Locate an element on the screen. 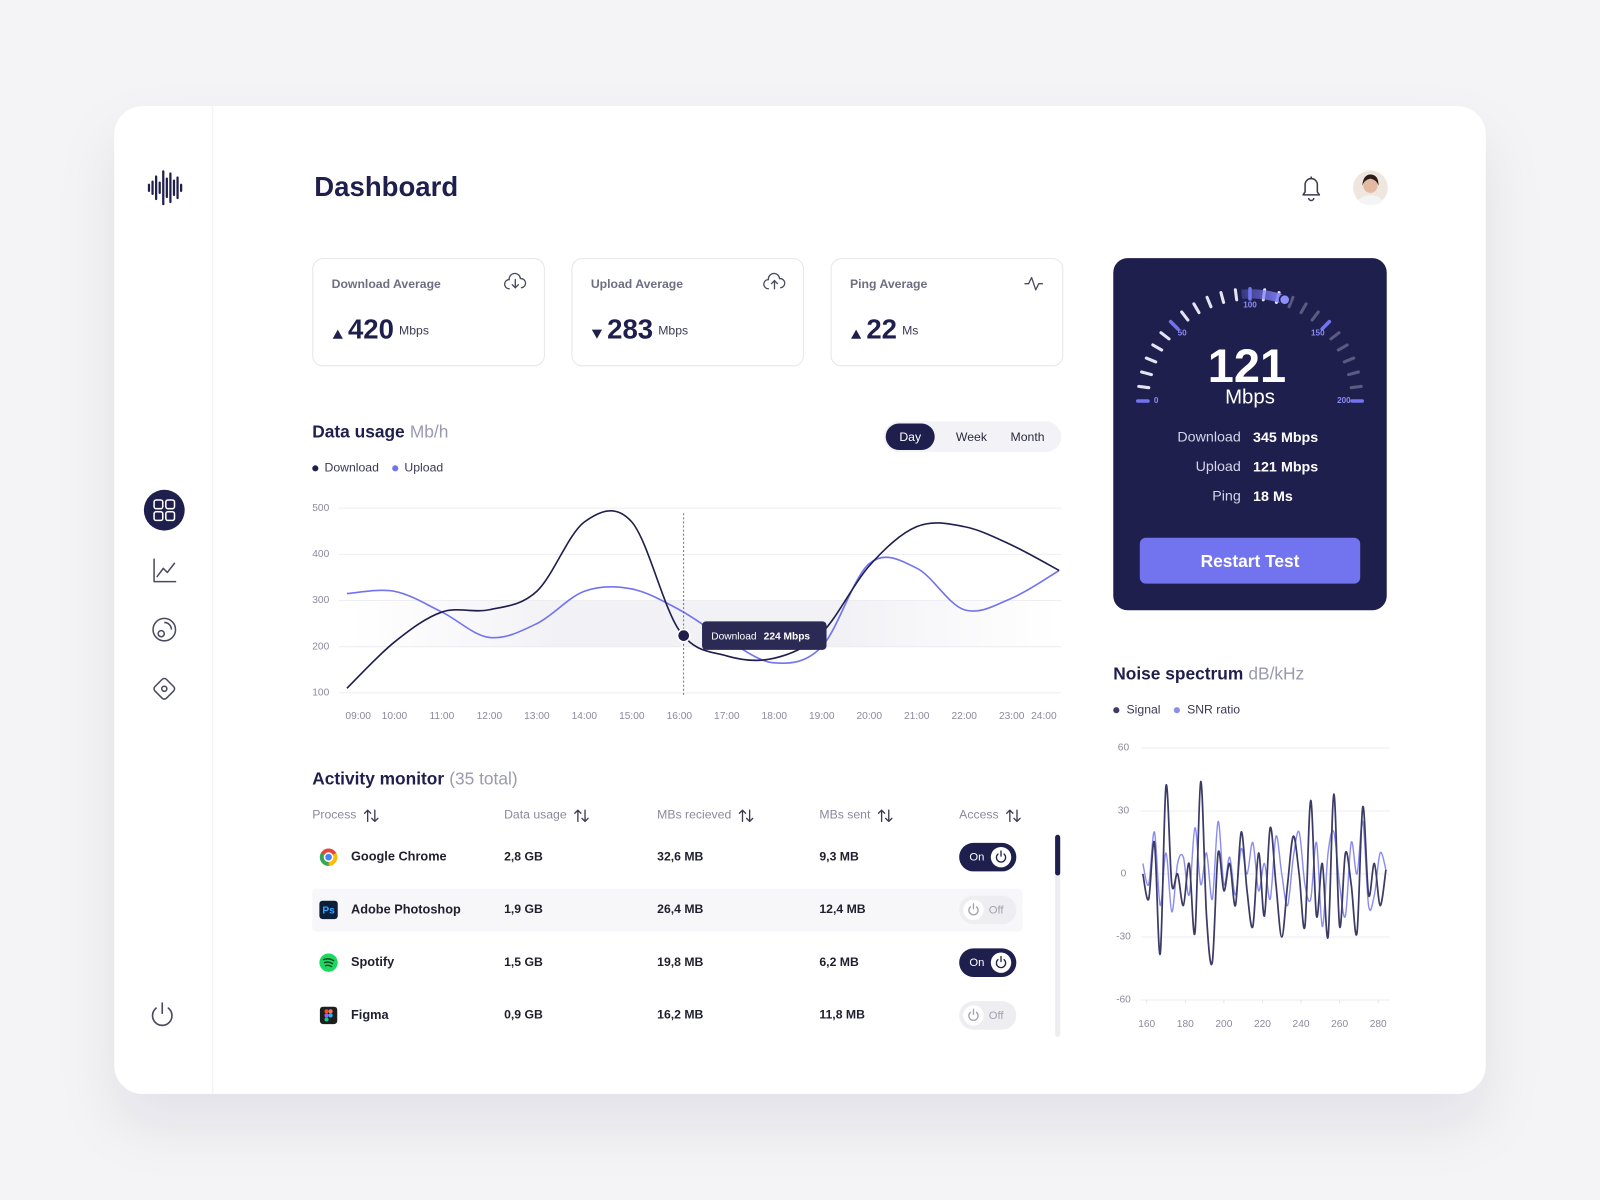 This screenshot has height=1200, width=1600. x-tick-label: 09:00 is located at coordinates (358, 716).